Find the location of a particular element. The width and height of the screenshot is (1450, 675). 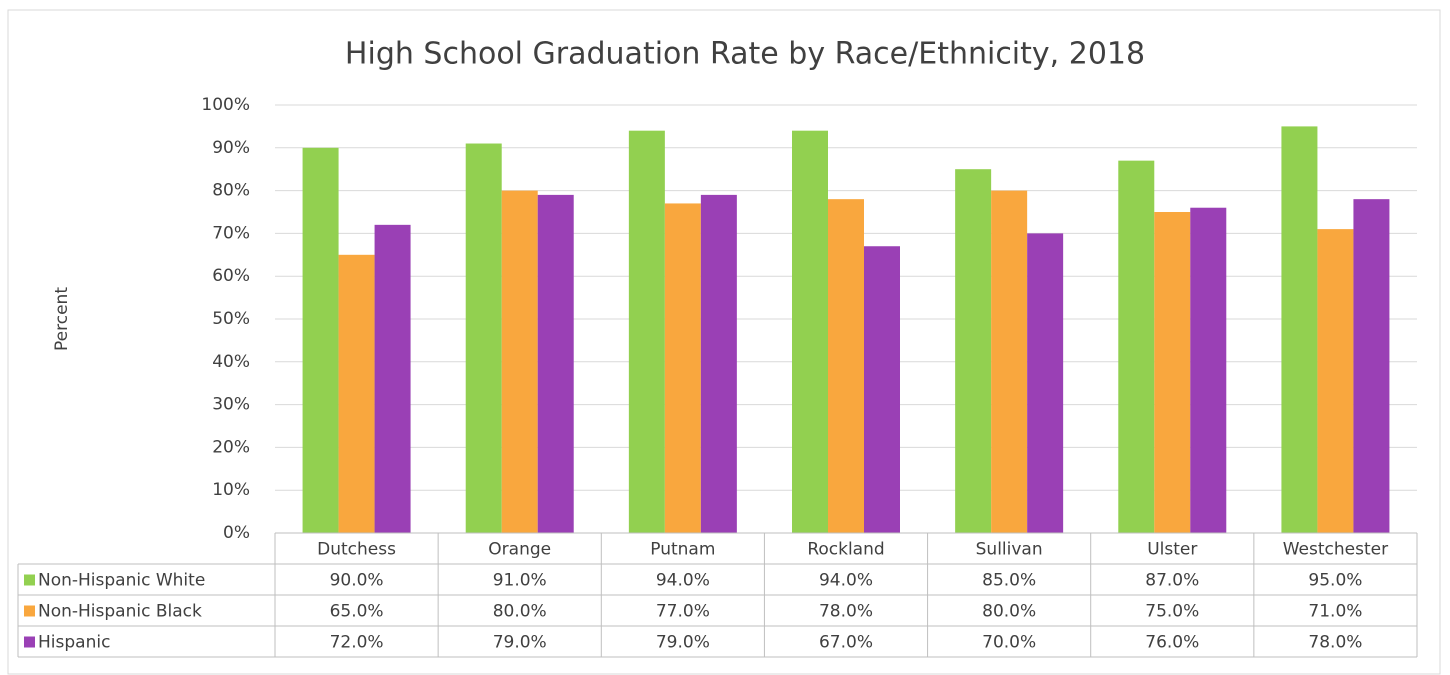

data-label: 71.0% is located at coordinates (1335, 612).